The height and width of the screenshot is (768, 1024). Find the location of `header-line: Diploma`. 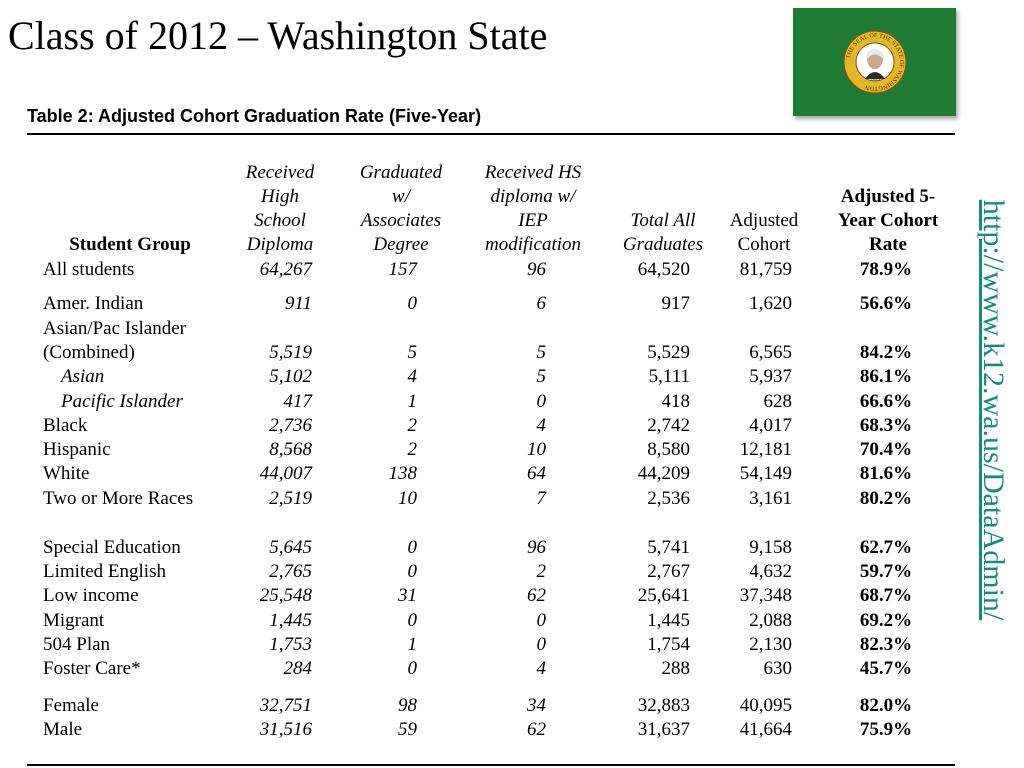

header-line: Diploma is located at coordinates (280, 244).